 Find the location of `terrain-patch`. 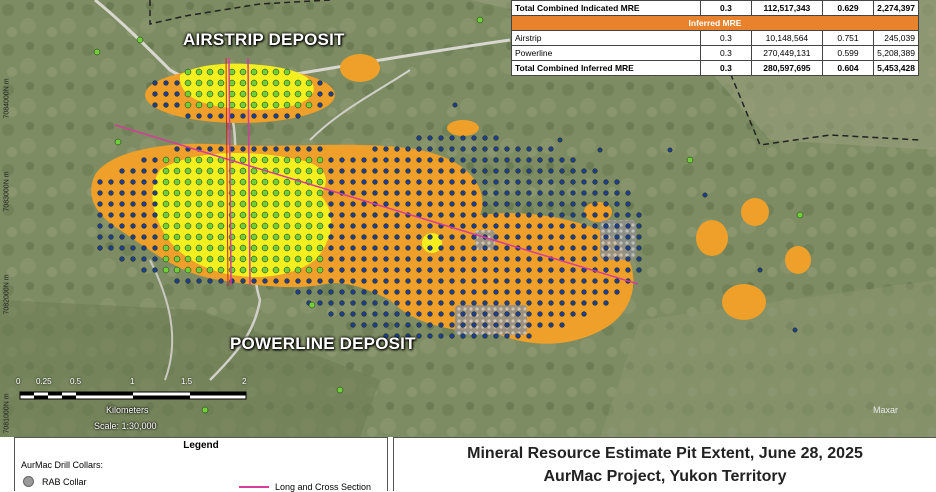

terrain-patch is located at coordinates (768, 358).